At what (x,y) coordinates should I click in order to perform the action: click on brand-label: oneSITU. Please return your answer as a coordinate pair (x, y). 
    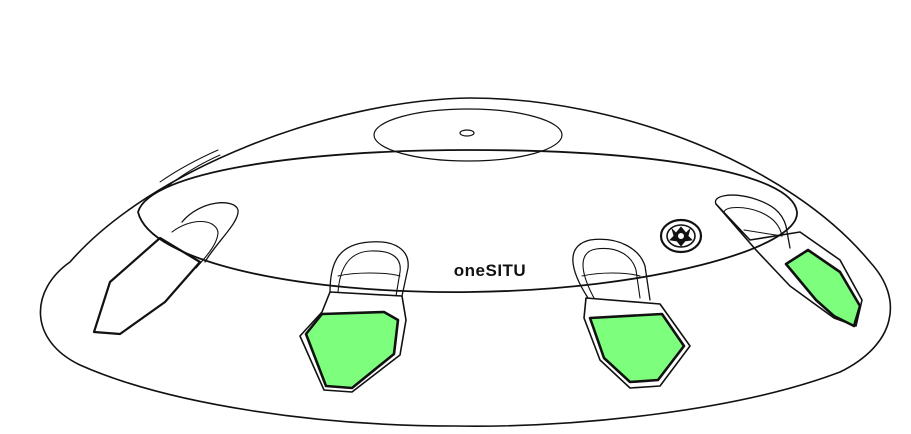
    Looking at the image, I should click on (490, 270).